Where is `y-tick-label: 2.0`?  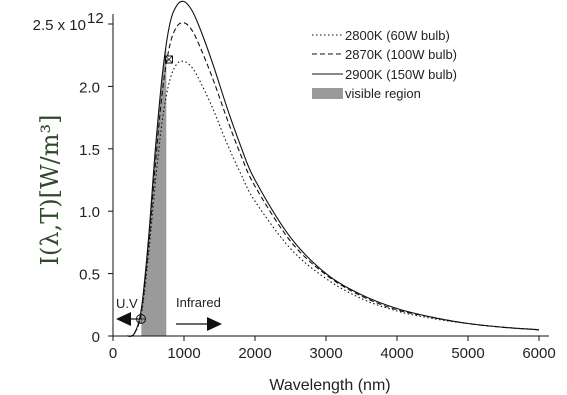 y-tick-label: 2.0 is located at coordinates (89, 87).